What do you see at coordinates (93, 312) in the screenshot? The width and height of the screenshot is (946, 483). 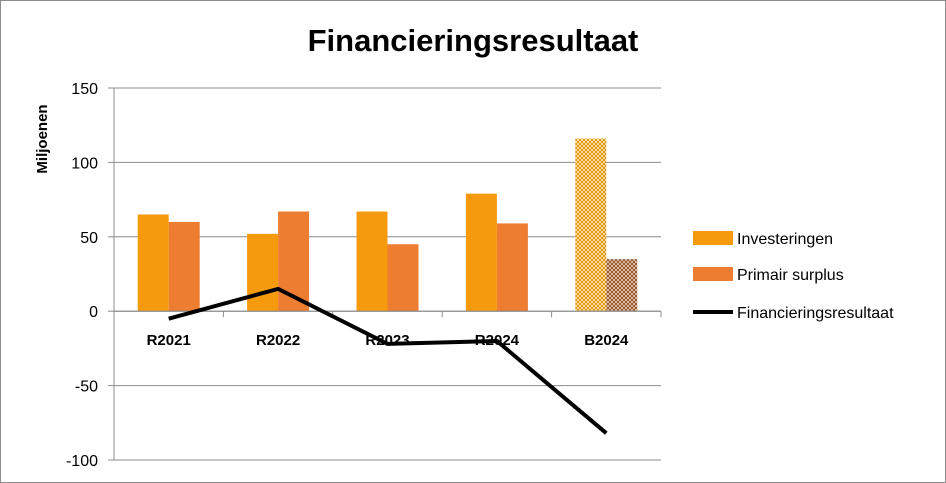 I see `y-tick-label: 0` at bounding box center [93, 312].